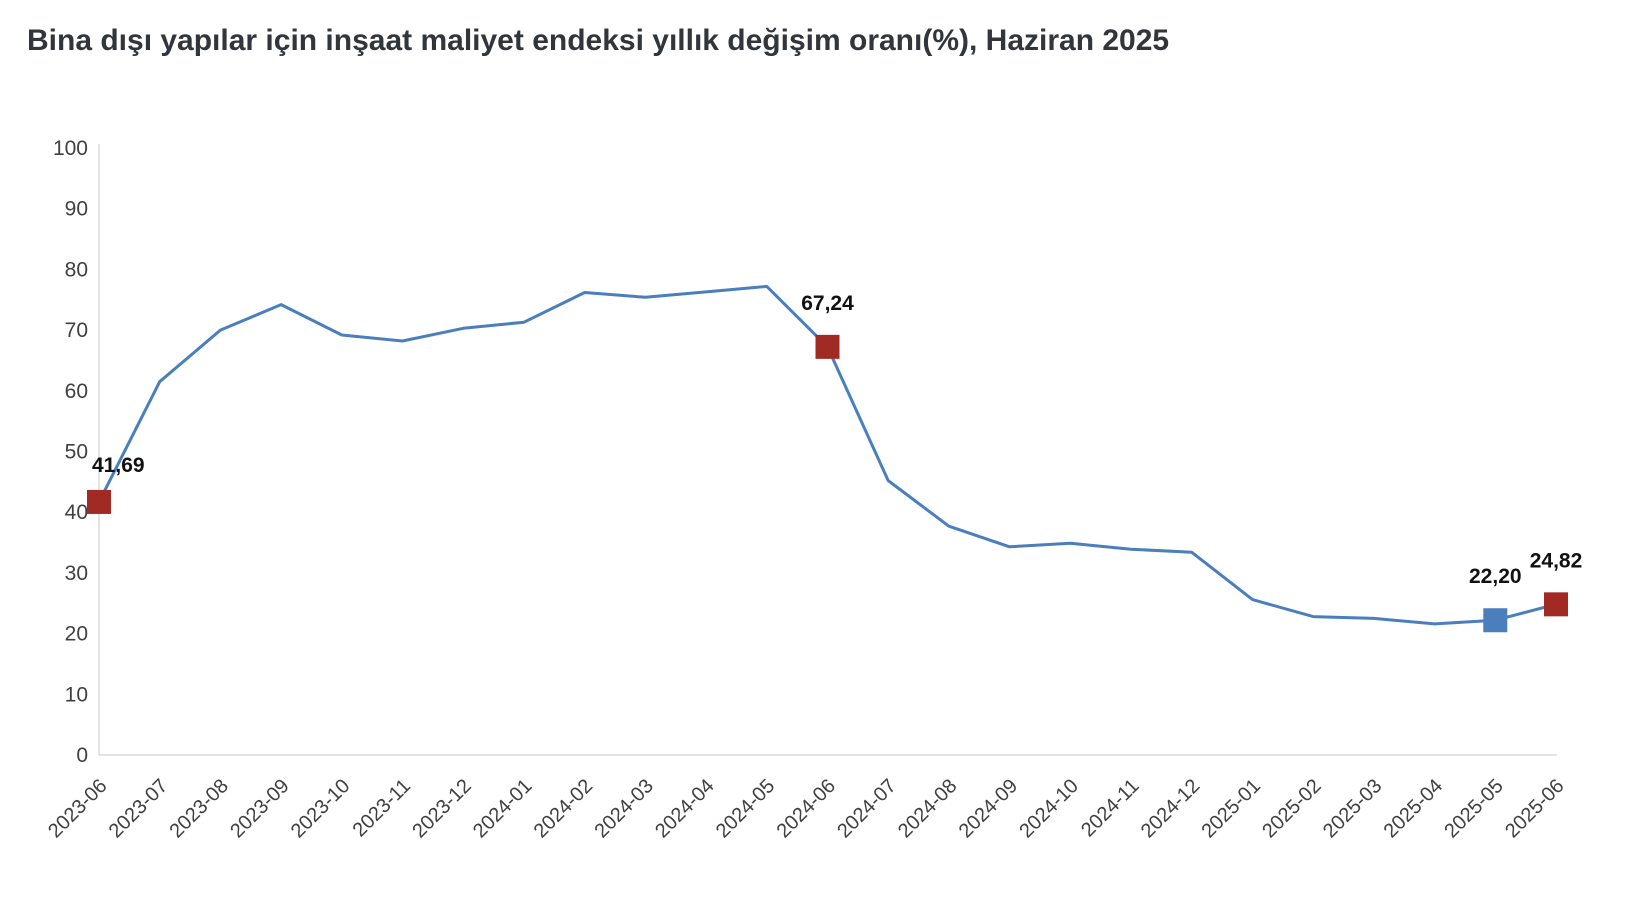 The height and width of the screenshot is (910, 1628). Describe the element at coordinates (1048, 808) in the screenshot. I see `x-tick-label: 2024-10` at that location.